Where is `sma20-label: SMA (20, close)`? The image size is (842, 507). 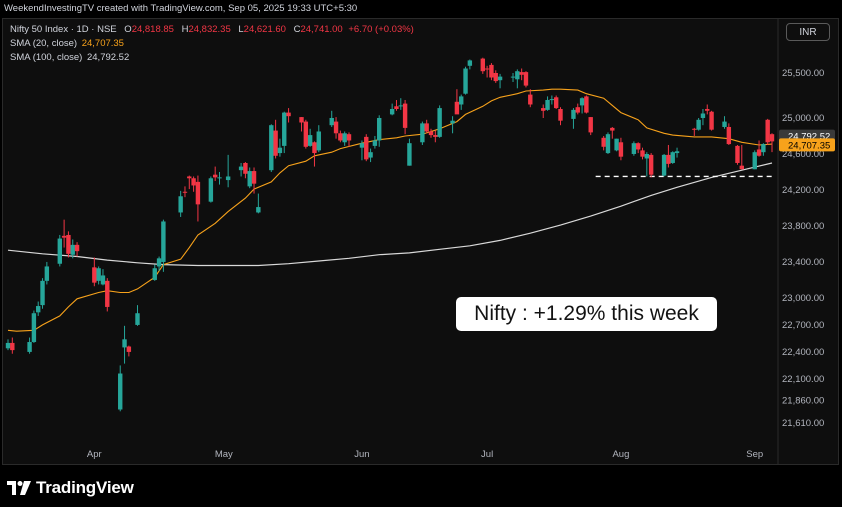
sma20-label: SMA (20, close) is located at coordinates (44, 43).